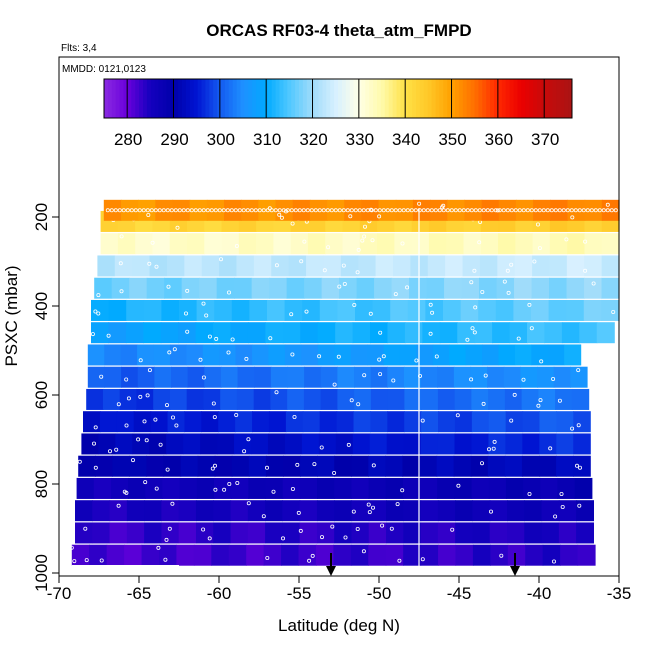  What do you see at coordinates (360, 139) in the screenshot?
I see `colorbar-tick-label: 330` at bounding box center [360, 139].